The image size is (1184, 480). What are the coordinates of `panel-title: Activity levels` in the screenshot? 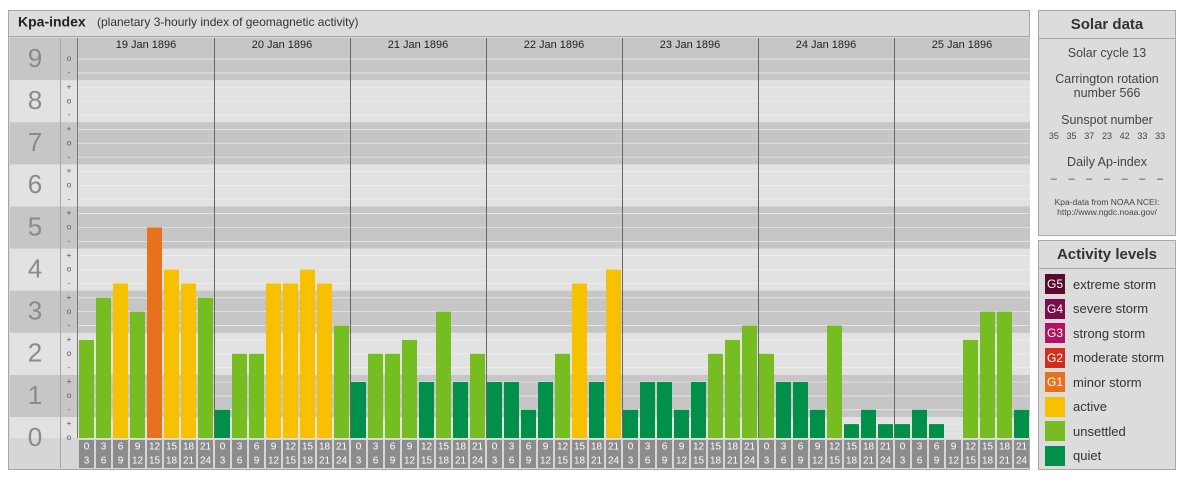 It's located at (1107, 255).